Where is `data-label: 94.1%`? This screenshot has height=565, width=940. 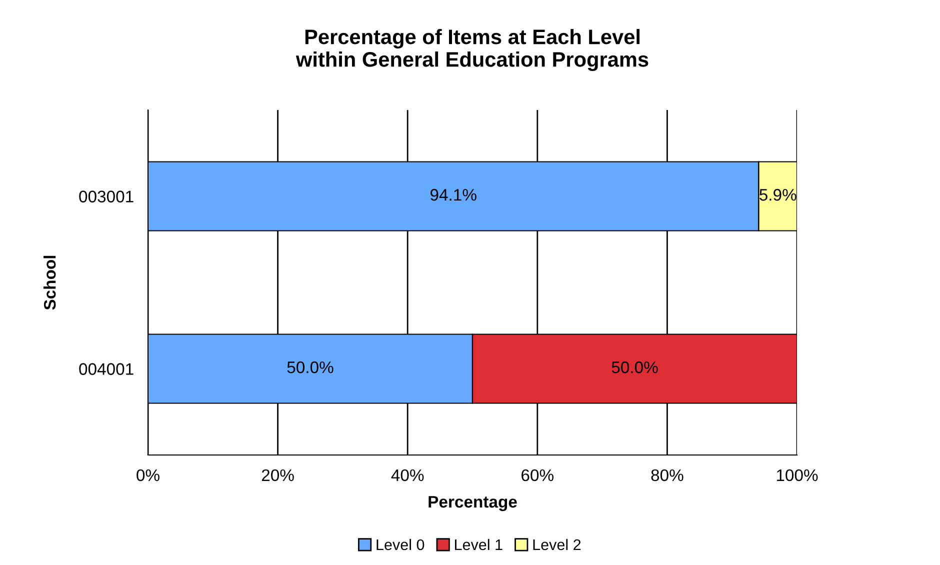
data-label: 94.1% is located at coordinates (453, 194).